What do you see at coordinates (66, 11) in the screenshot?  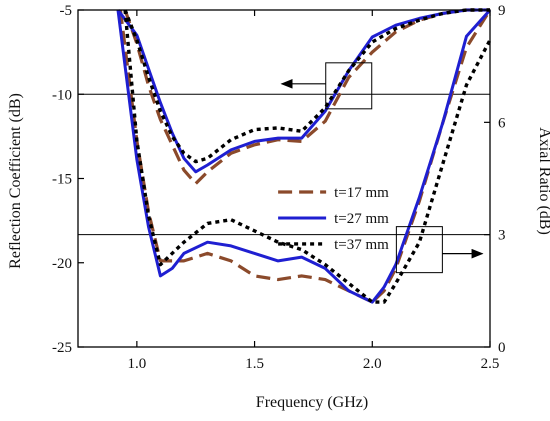 I see `y-left-tick-label: -5` at bounding box center [66, 11].